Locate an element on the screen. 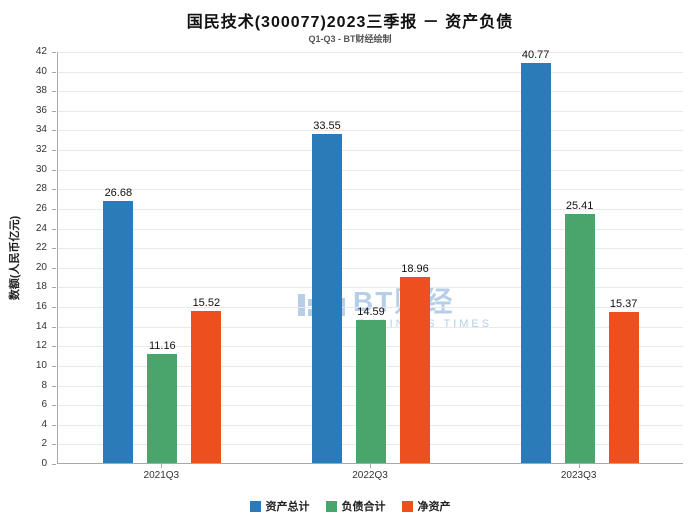 The height and width of the screenshot is (524, 700). y-tick-label: 4 is located at coordinates (44, 424).